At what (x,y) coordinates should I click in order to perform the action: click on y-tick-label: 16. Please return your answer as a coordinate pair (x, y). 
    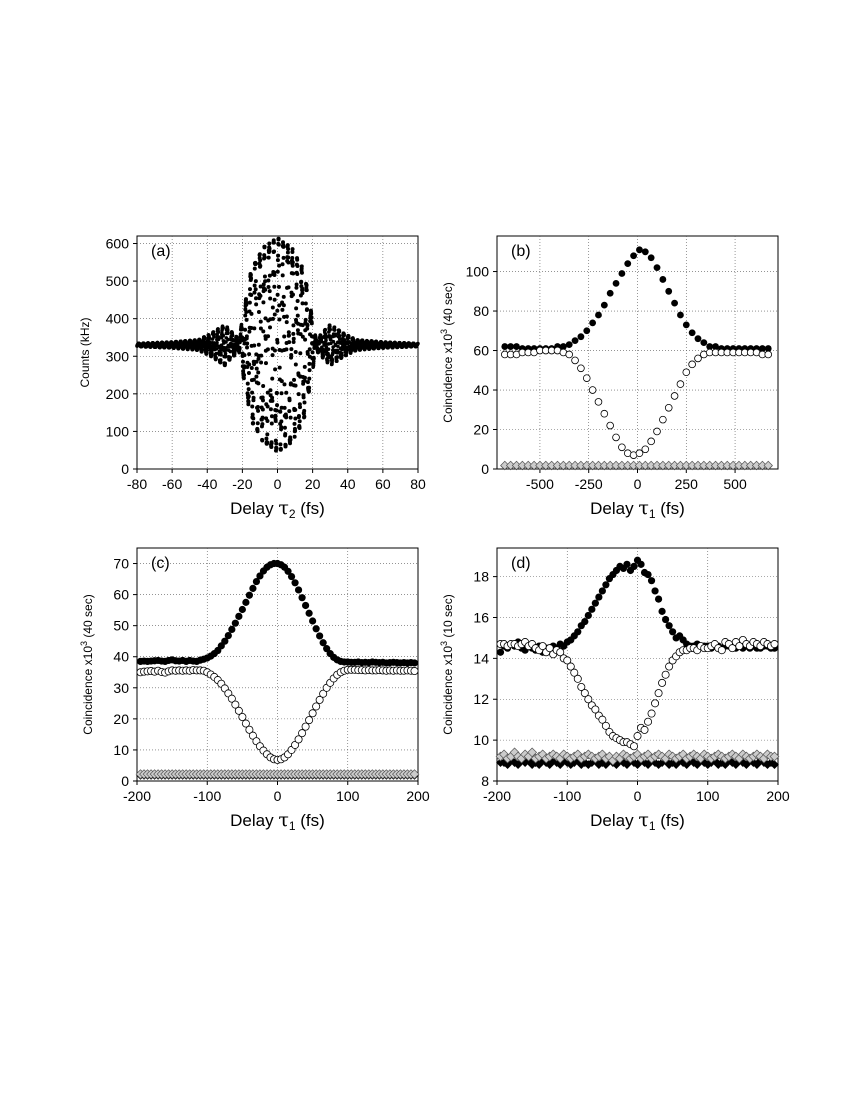
    Looking at the image, I should click on (481, 617).